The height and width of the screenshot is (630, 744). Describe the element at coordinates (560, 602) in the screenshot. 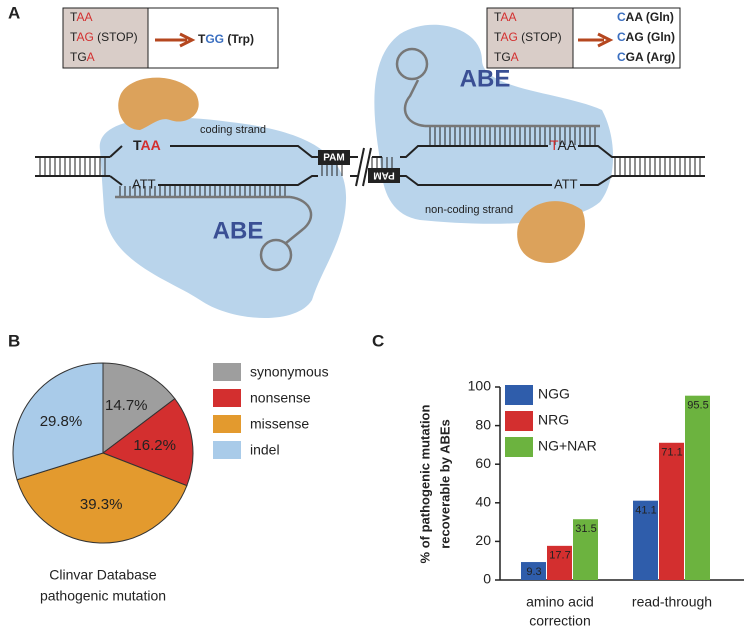

I see `x-tick-label: amino acid` at that location.